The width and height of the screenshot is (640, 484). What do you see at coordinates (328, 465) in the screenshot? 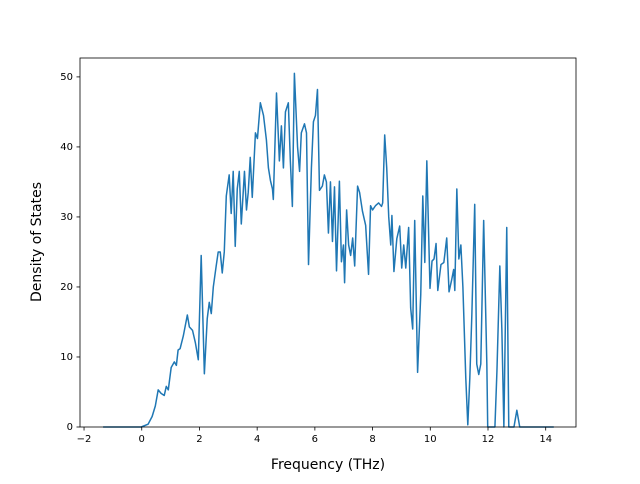
I see `x-axis-label: Frequency (THz)` at bounding box center [328, 465].